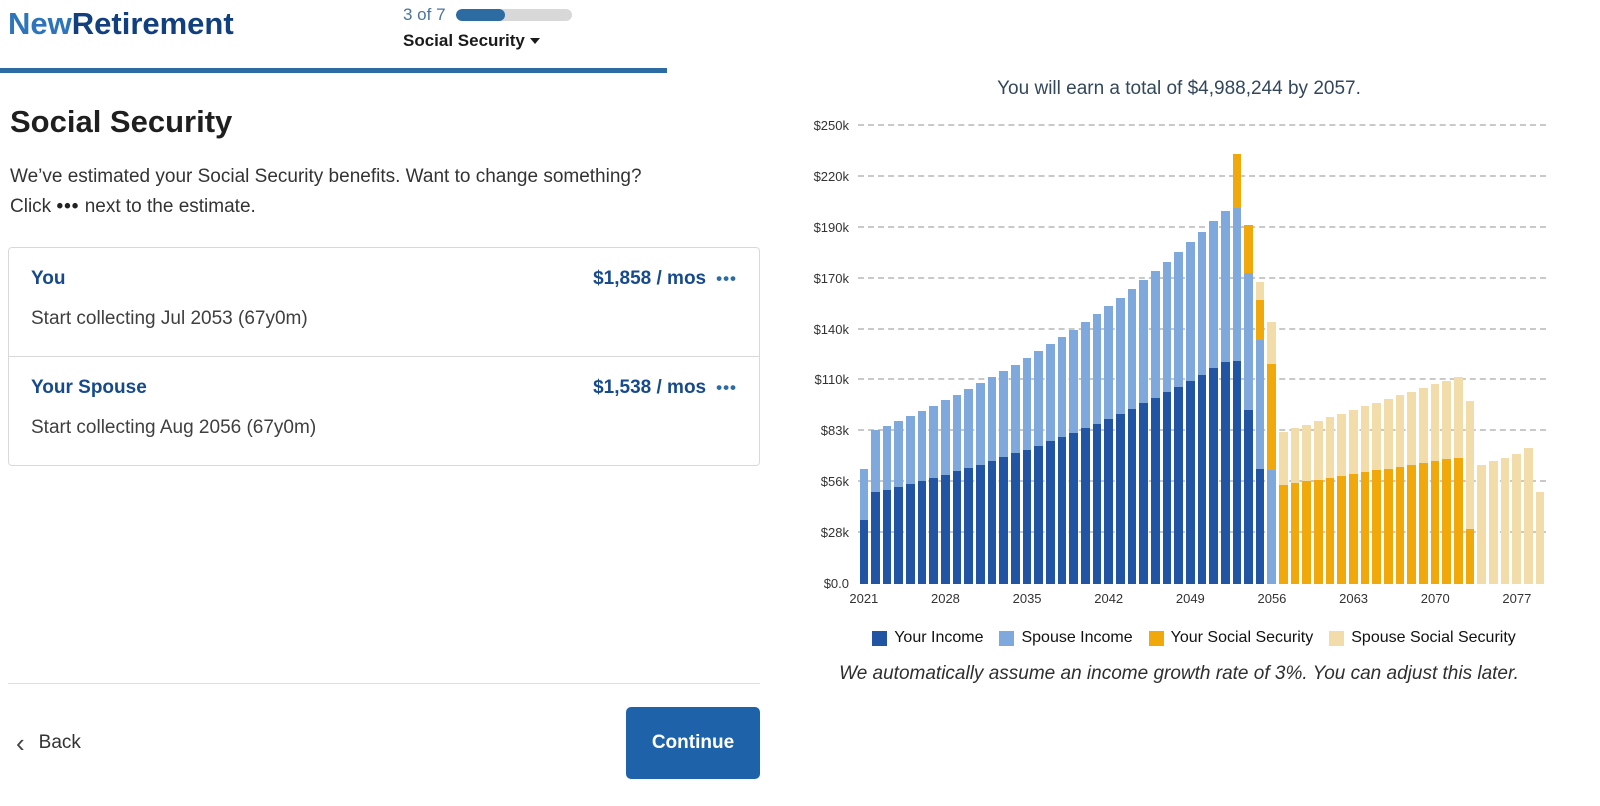 Image resolution: width=1600 pixels, height=806 pixels. I want to click on estimate-detail: Start collecting Aug 2056 (67y0m), so click(174, 427).